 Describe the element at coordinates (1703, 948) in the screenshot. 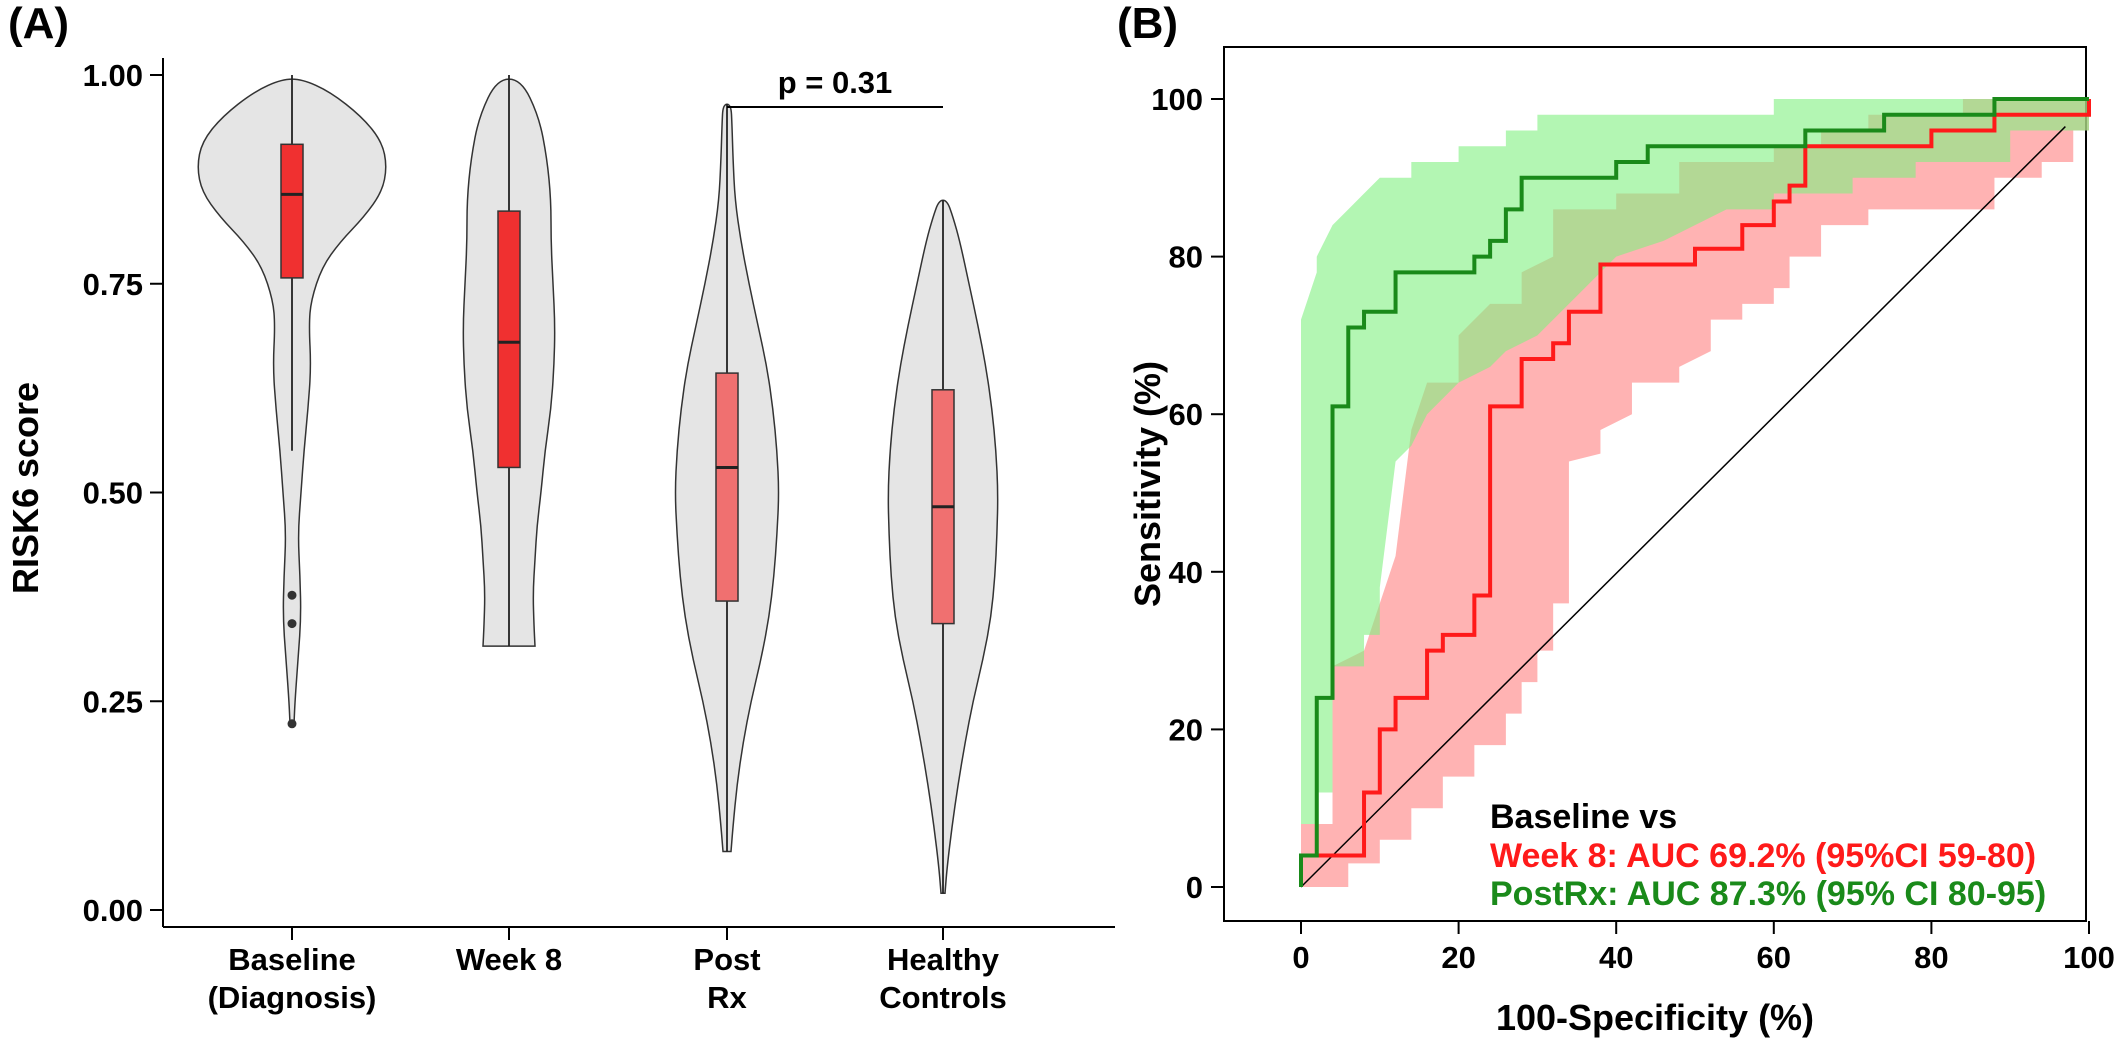

I see `x-ticks: 0 20 40 60 80 100` at that location.